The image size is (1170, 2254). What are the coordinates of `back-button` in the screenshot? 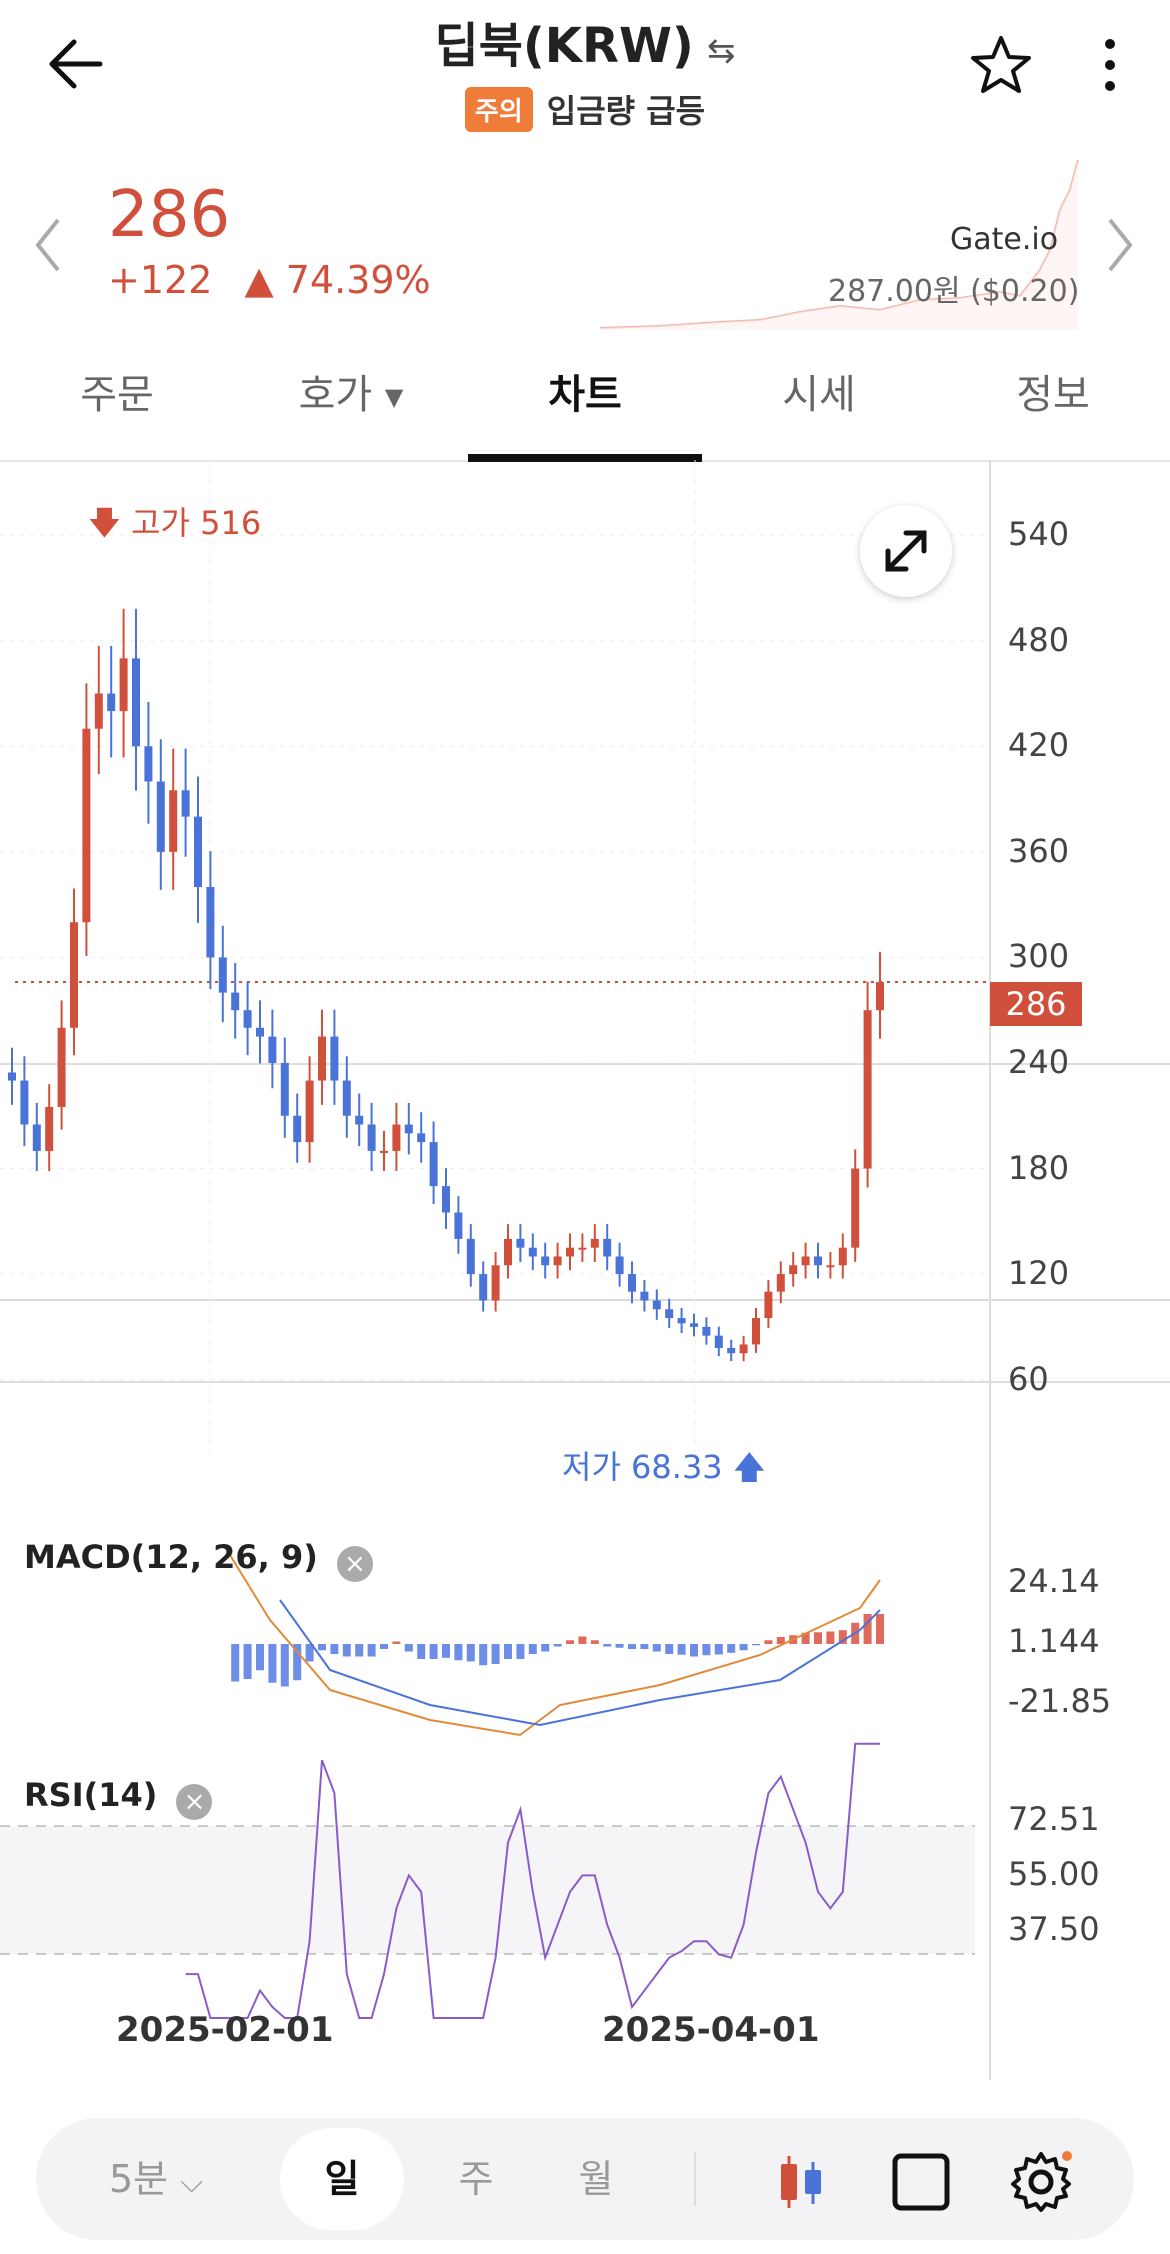 It's located at (85, 67).